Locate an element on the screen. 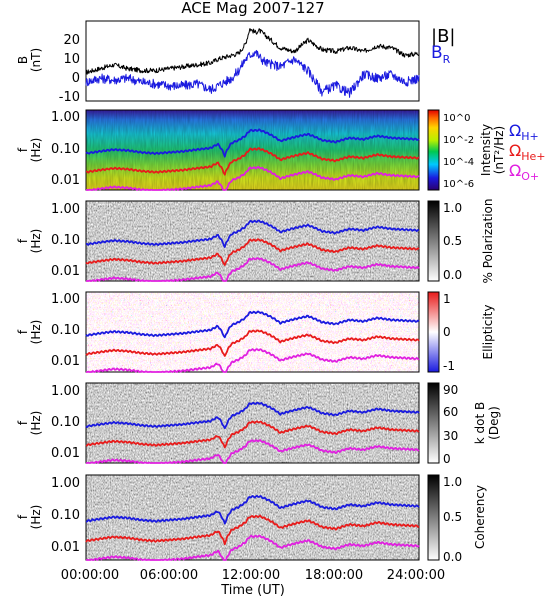 The width and height of the screenshot is (550, 600). legend-radial-base: B is located at coordinates (437, 53).